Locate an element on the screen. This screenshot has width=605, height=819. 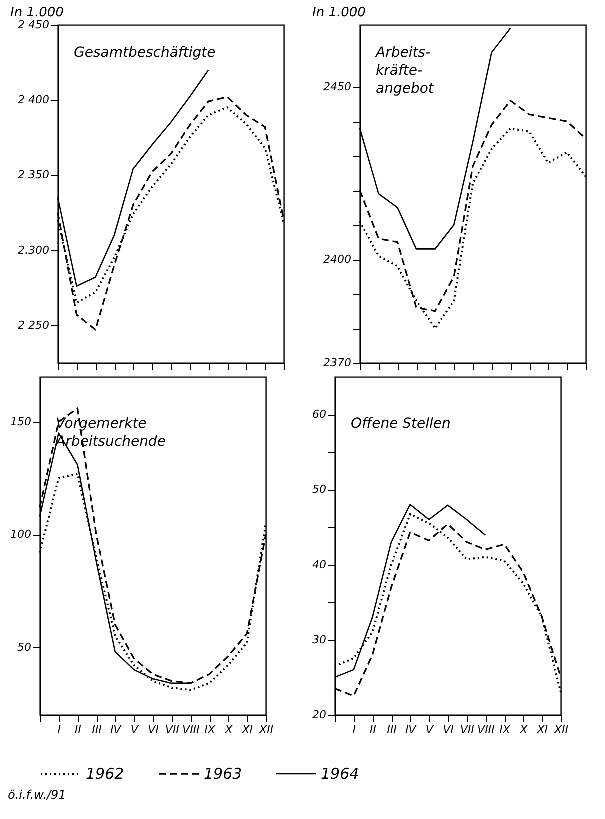
y-tick-label: 2 400 is located at coordinates (34, 100).